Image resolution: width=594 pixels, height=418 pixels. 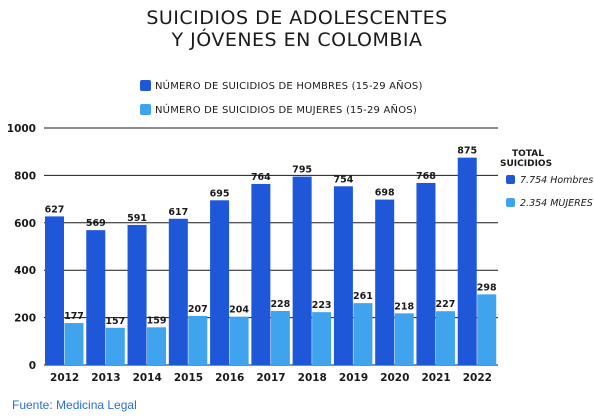 I want to click on bar-men-2021, so click(x=426, y=273).